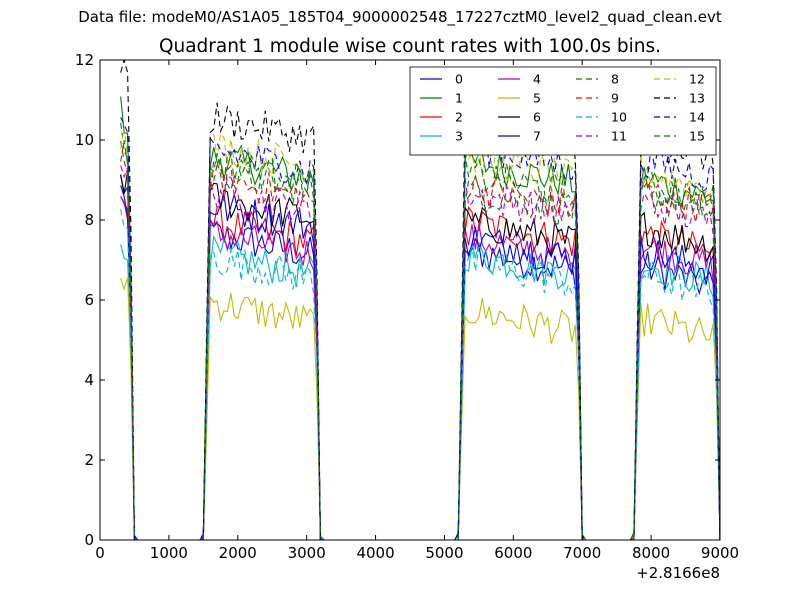 The width and height of the screenshot is (800, 600). I want to click on legend-label-6: 6, so click(537, 117).